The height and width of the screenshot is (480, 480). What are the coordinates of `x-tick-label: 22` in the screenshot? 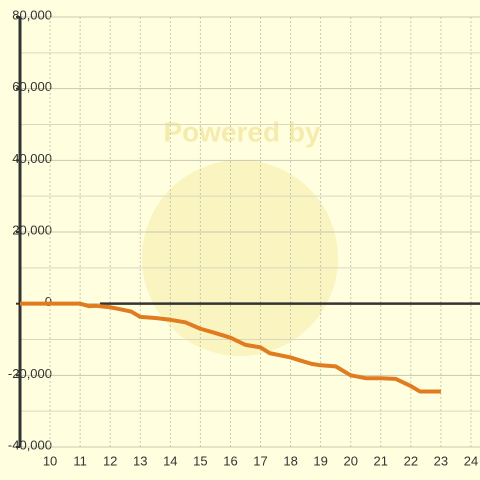 It's located at (411, 460).